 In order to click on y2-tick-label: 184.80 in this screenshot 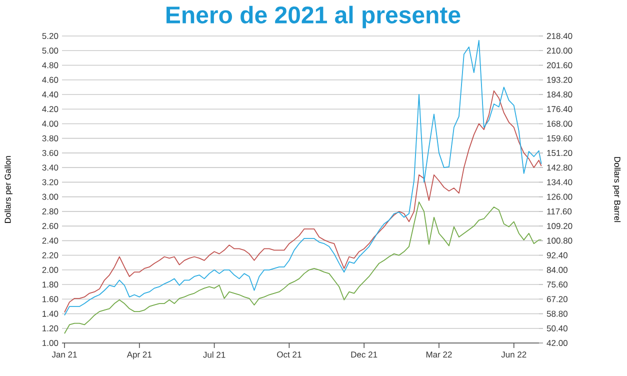, I will do `click(559, 94)`.